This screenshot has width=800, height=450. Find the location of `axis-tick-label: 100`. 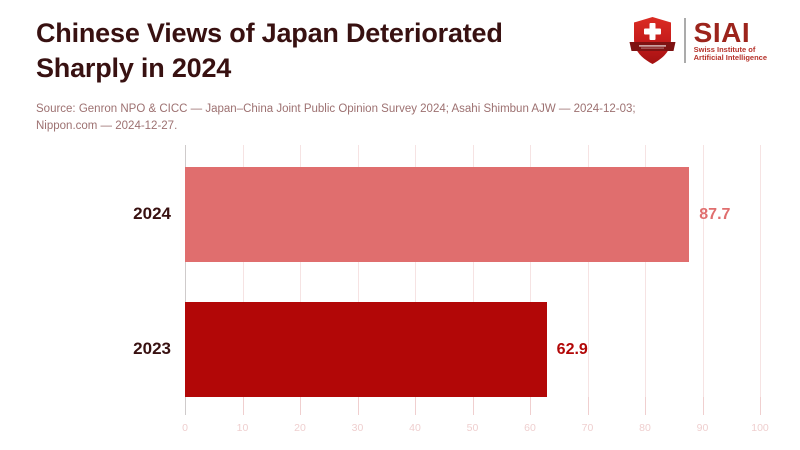

axis-tick-label: 100 is located at coordinates (760, 428).